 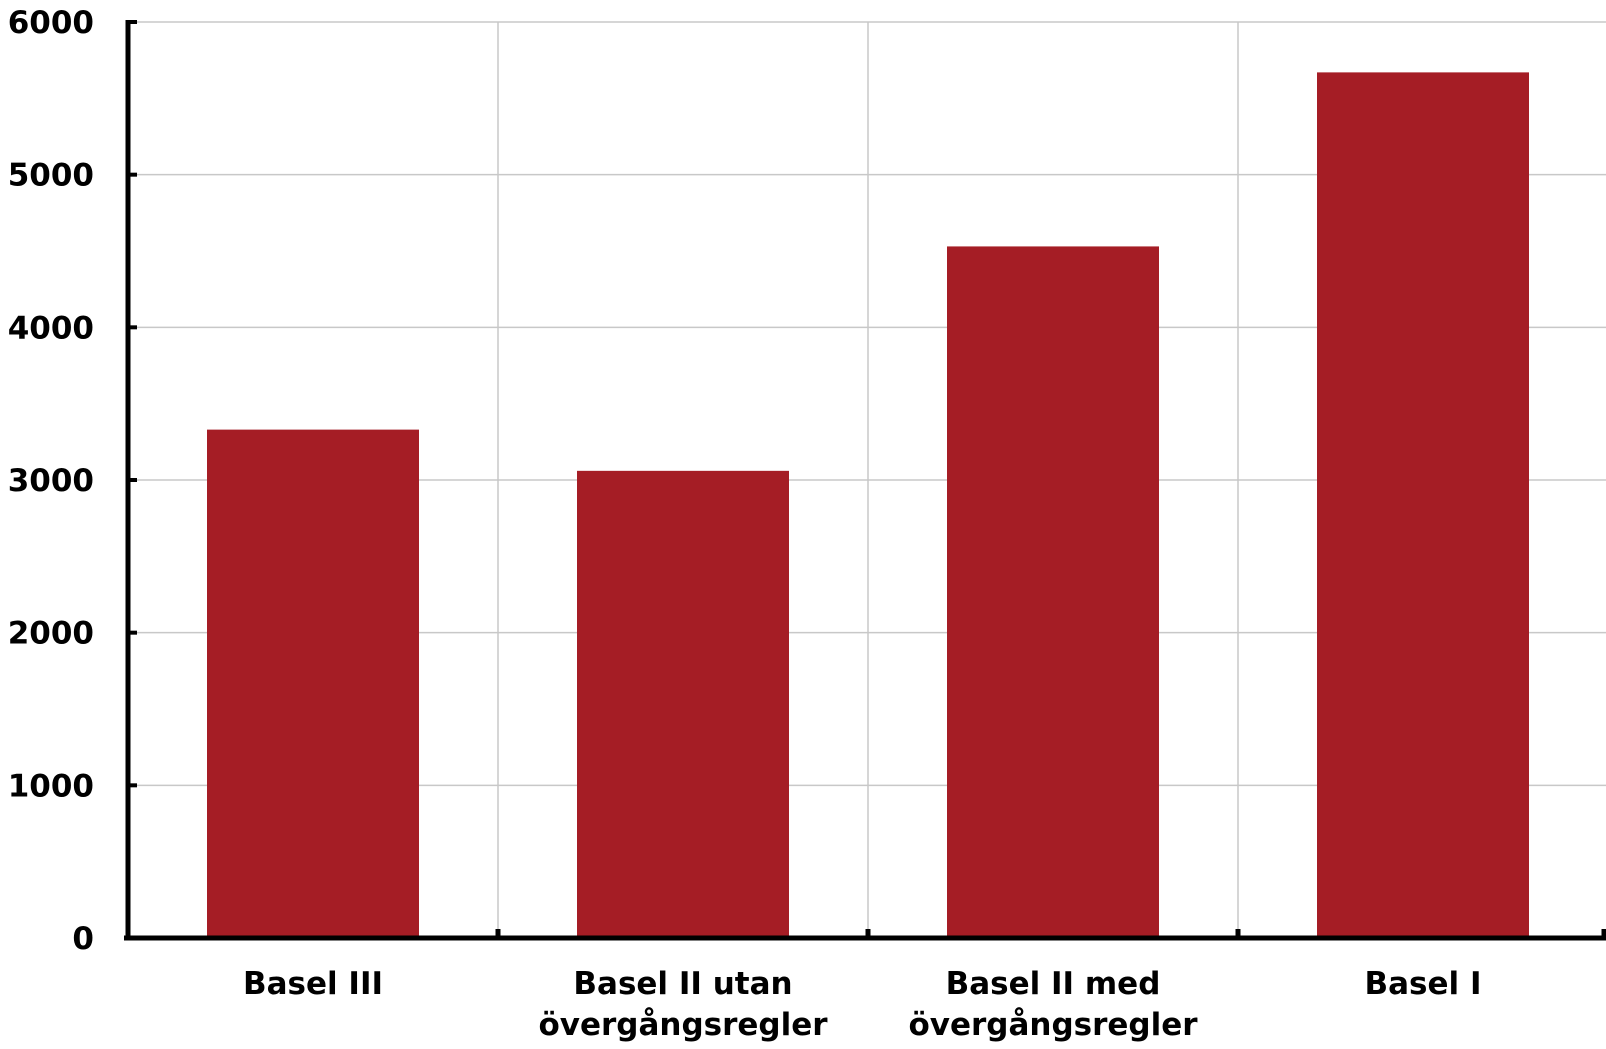 I want to click on y-tick-label: 2000, so click(x=51, y=634).